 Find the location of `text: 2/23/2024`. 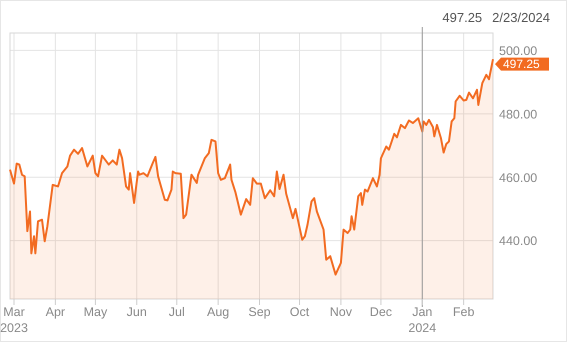

text: 2/23/2024 is located at coordinates (521, 17).